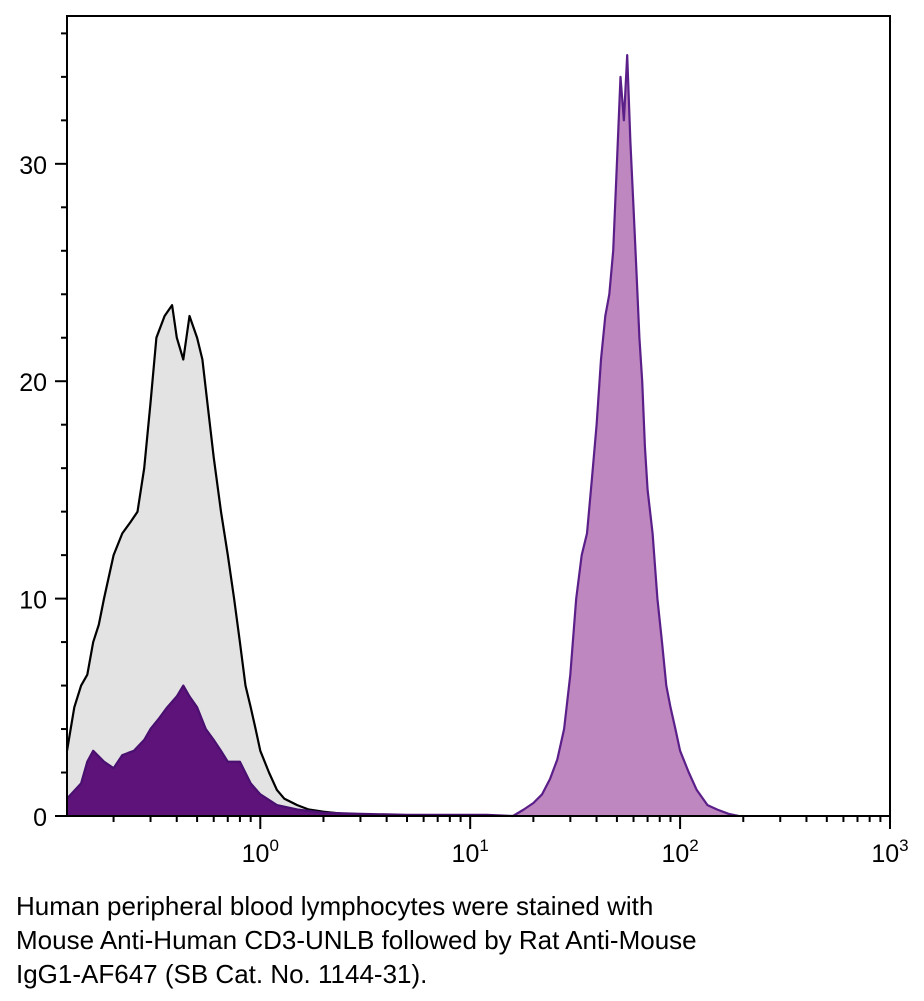 Image resolution: width=924 pixels, height=1001 pixels. What do you see at coordinates (33, 383) in the screenshot?
I see `y-tick-label: 20` at bounding box center [33, 383].